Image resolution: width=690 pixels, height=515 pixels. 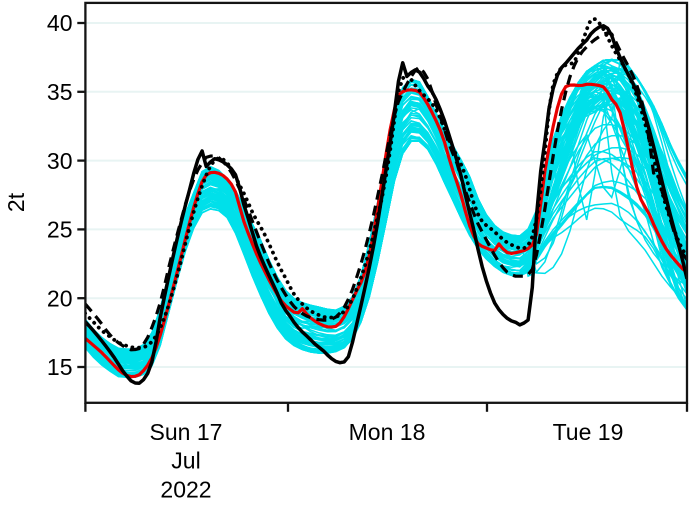 I want to click on svg-text: Sun 17, so click(x=186, y=432).